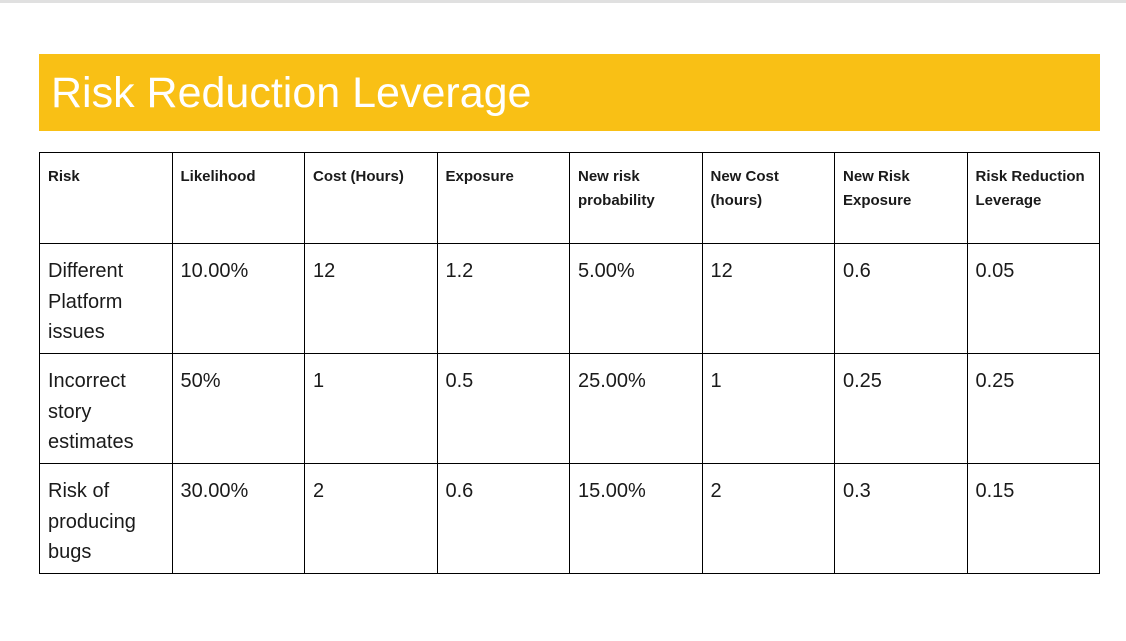 This screenshot has width=1126, height=641. I want to click on cell-risk-reduction-leverage: 0.05, so click(1033, 298).